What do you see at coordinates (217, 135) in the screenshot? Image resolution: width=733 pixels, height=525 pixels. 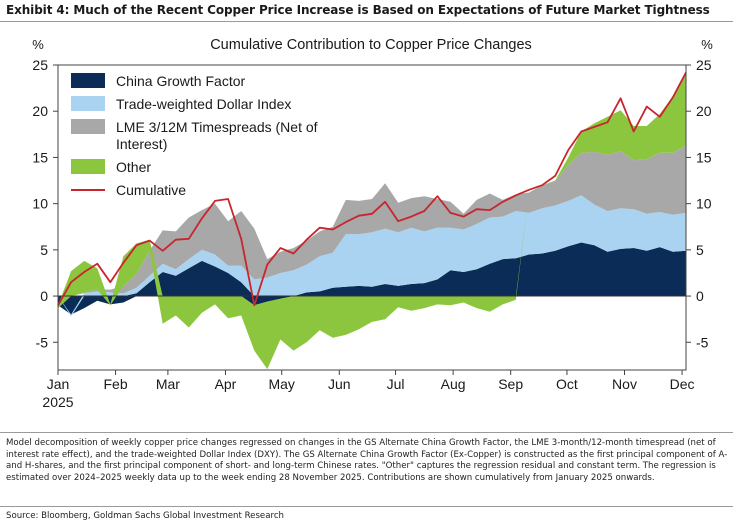 I see `legend-label-lme: LME 3/12M Timespreads (Net of Interest)` at bounding box center [217, 135].